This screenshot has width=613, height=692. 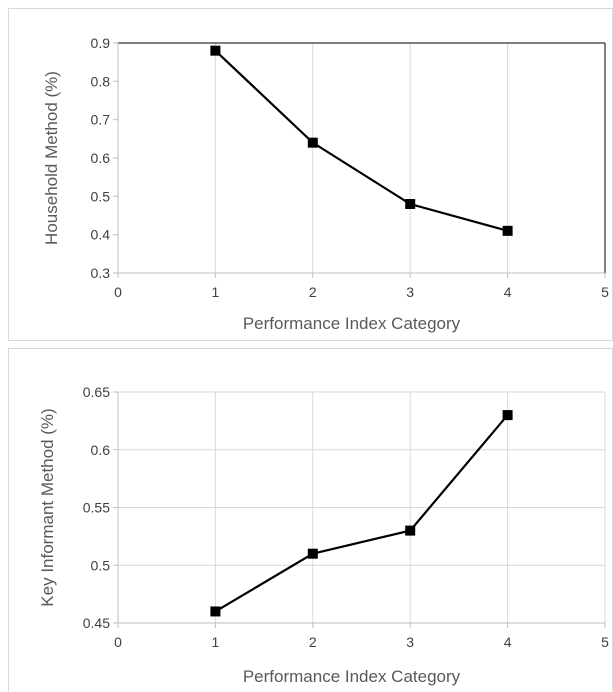 I want to click on y-axis-title: Household Method (%), so click(x=51, y=158).